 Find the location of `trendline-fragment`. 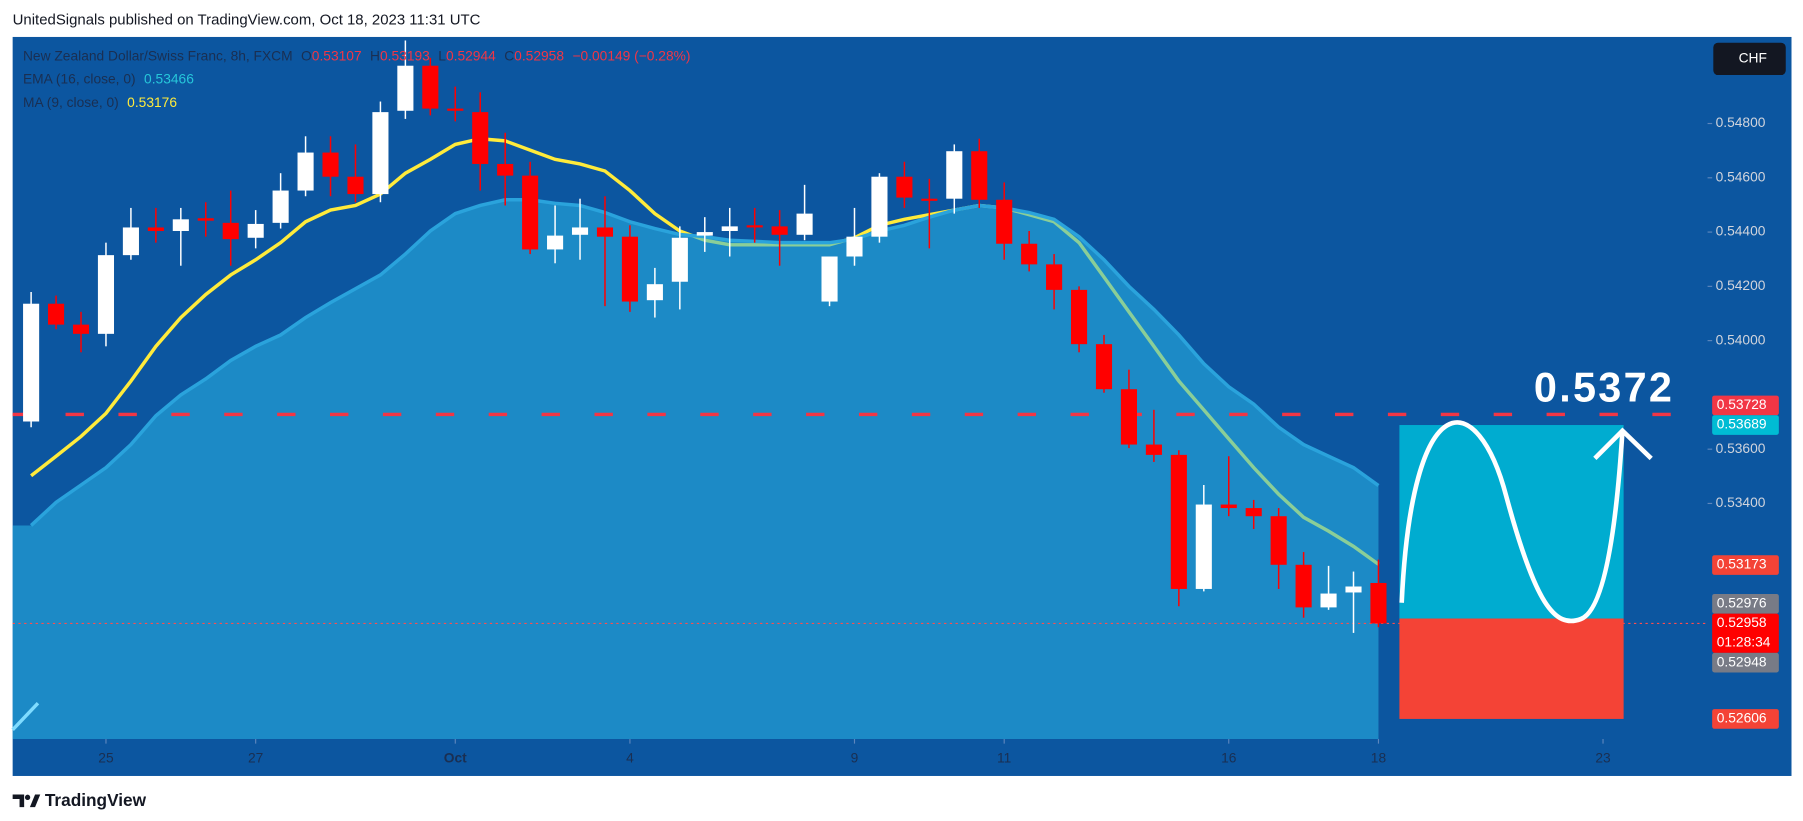

trendline-fragment is located at coordinates (25, 716).